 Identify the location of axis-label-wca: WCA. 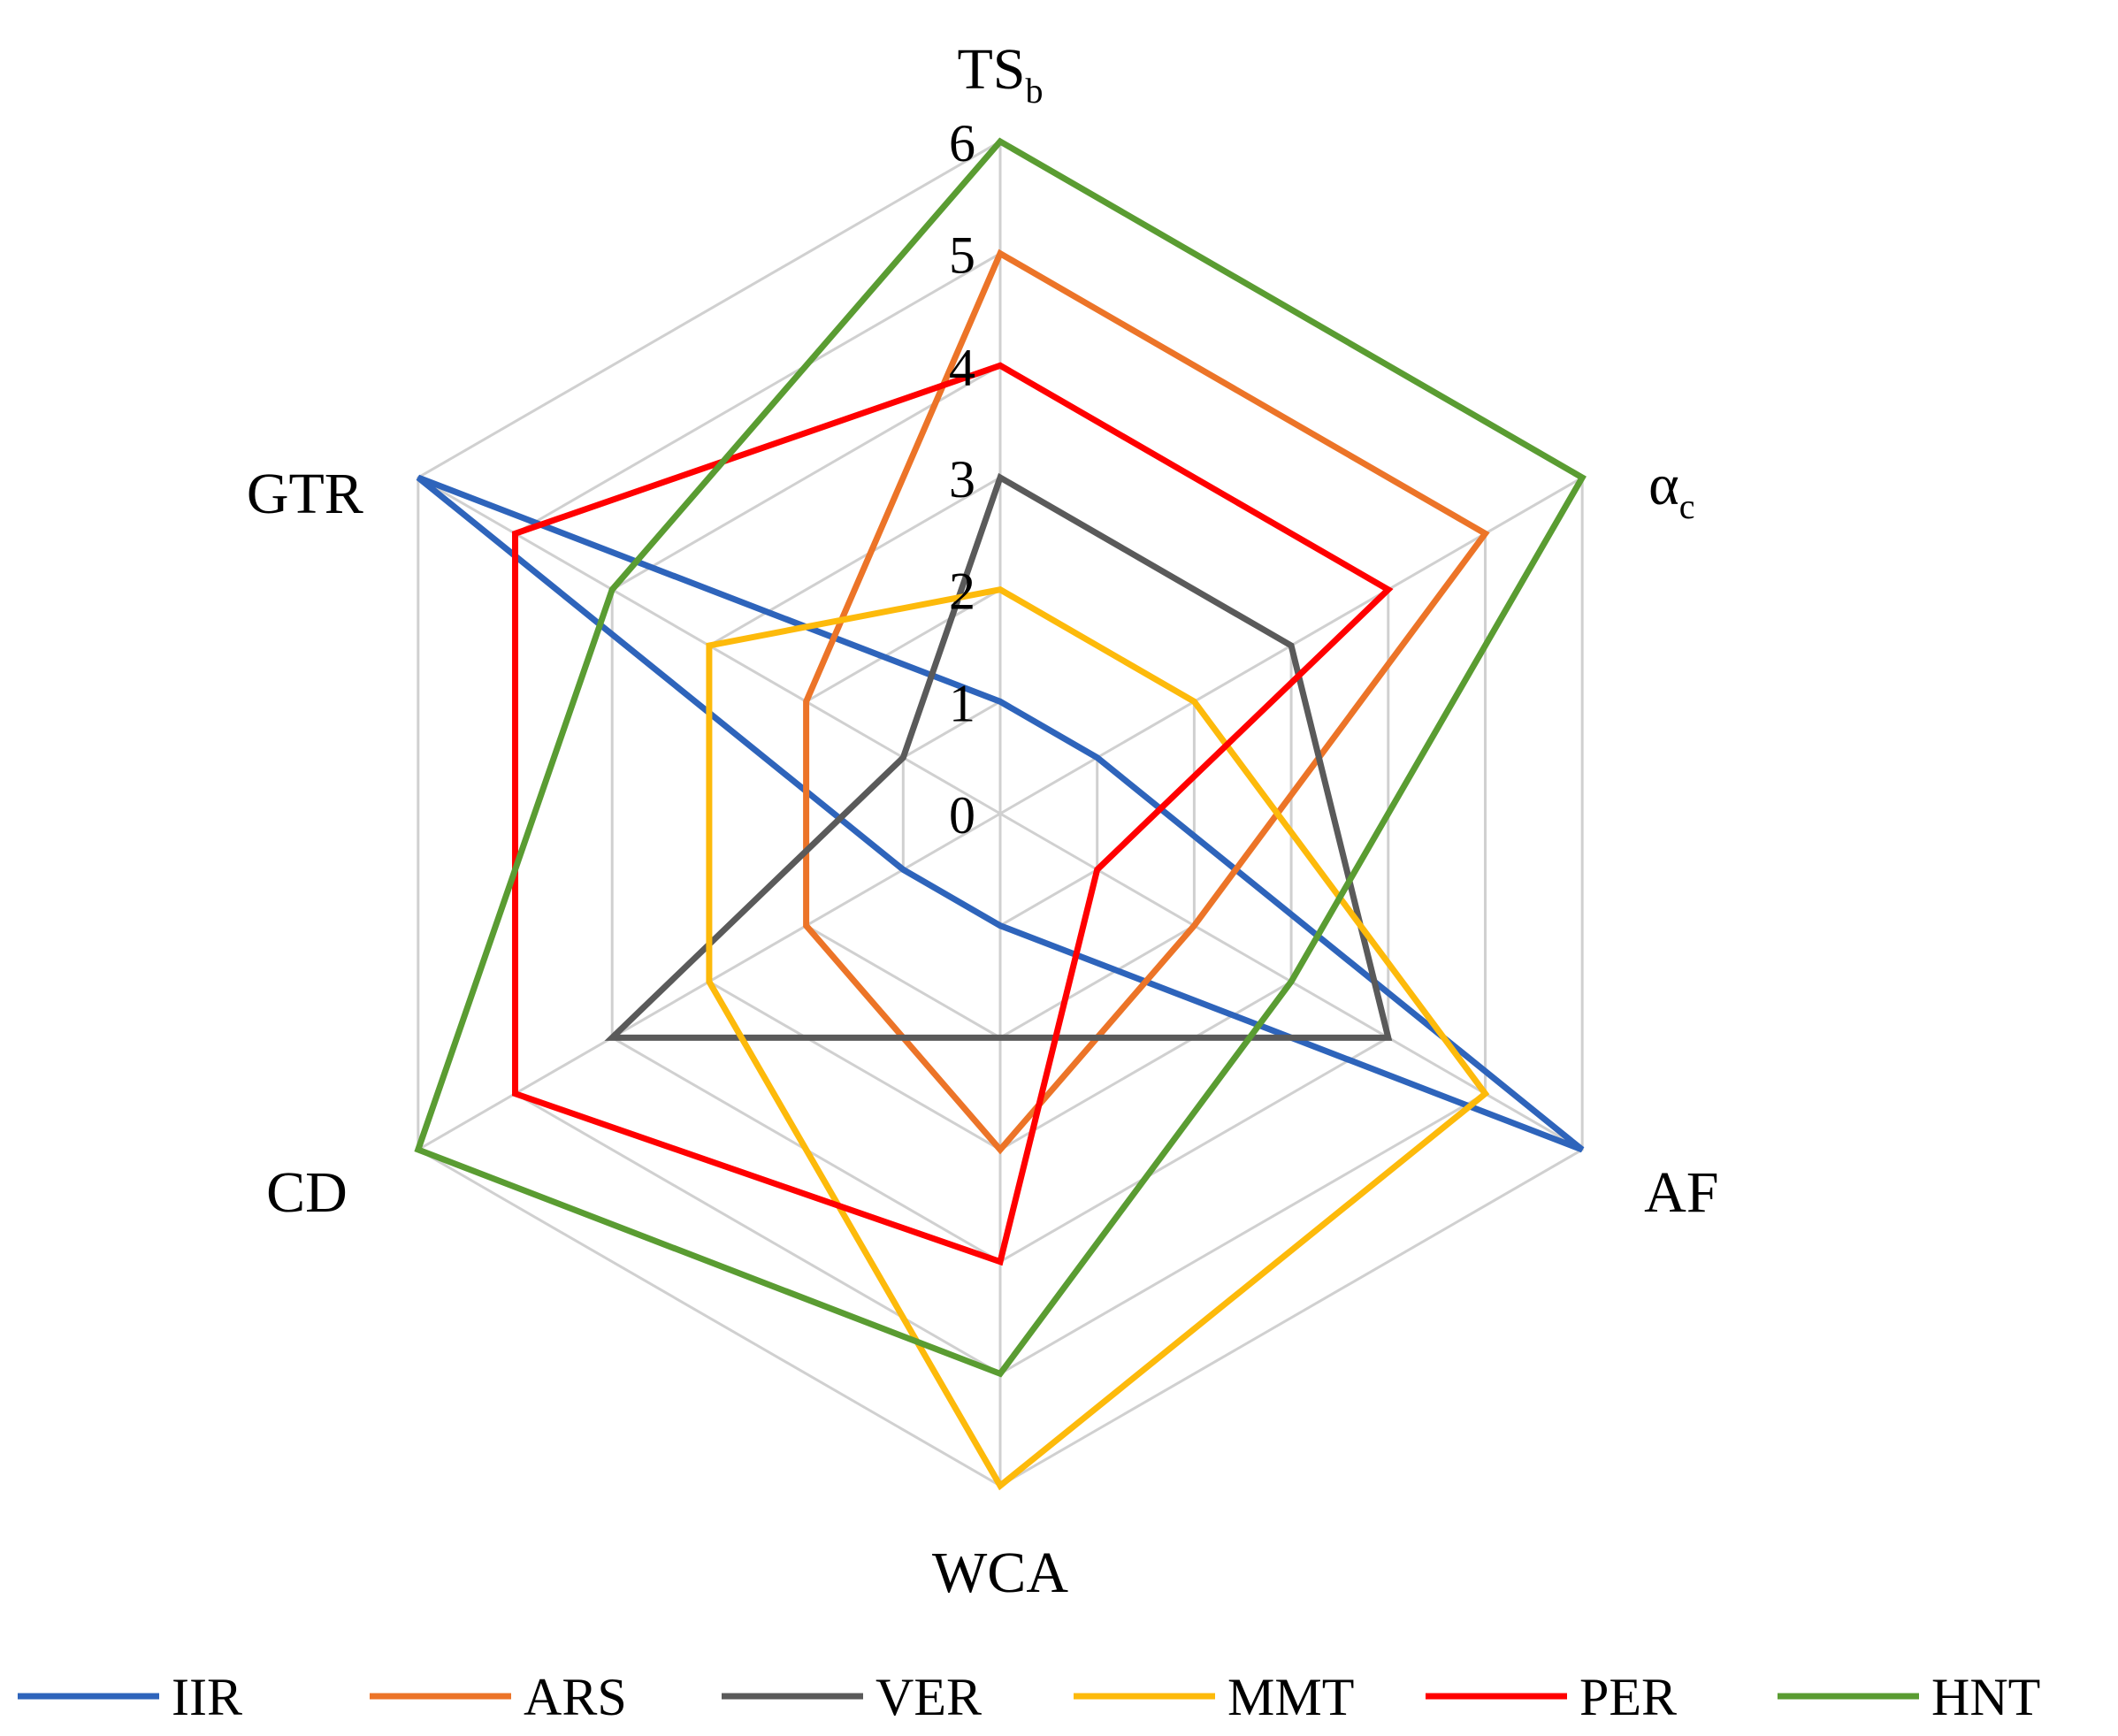
(1000, 1573).